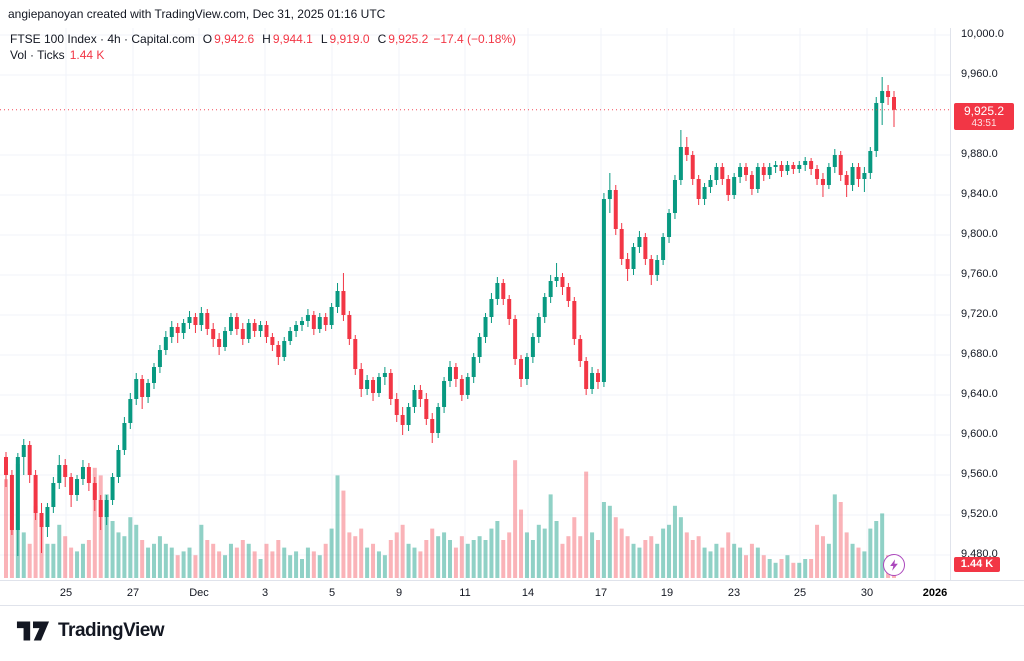  I want to click on volume-value: 1.44 K, so click(87, 55).